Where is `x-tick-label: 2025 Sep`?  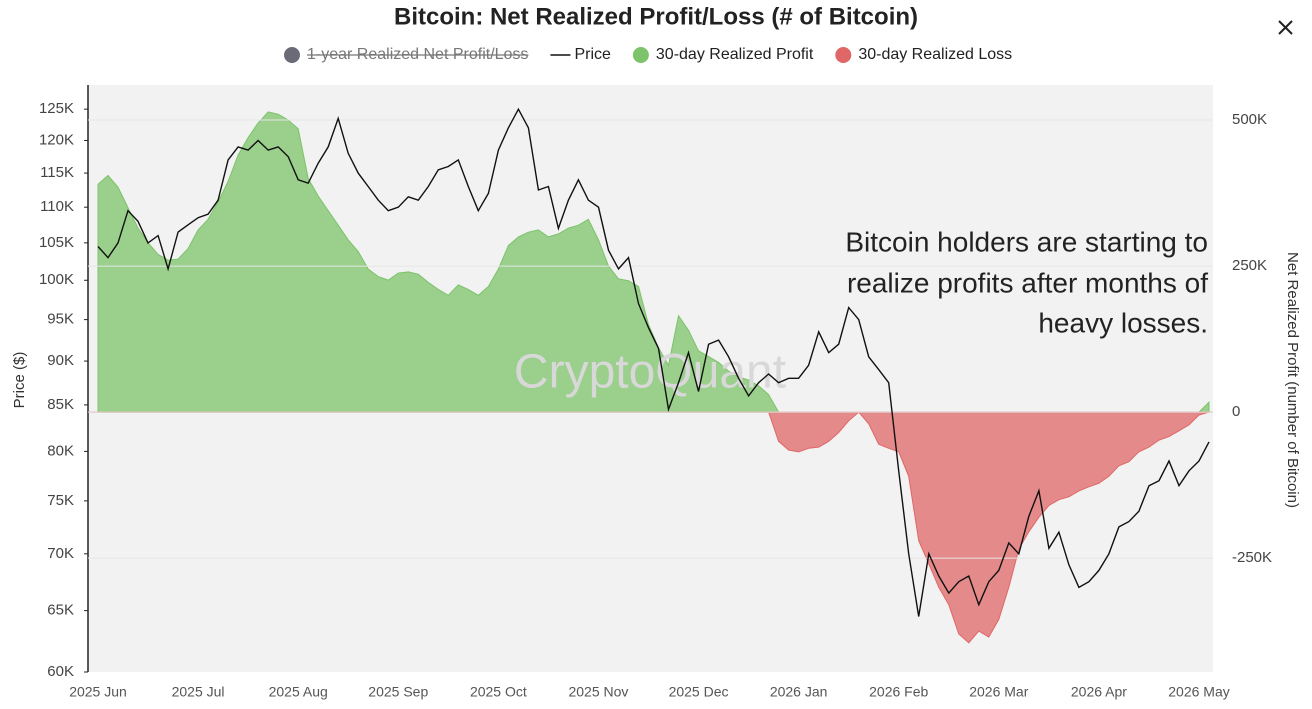 x-tick-label: 2025 Sep is located at coordinates (398, 692).